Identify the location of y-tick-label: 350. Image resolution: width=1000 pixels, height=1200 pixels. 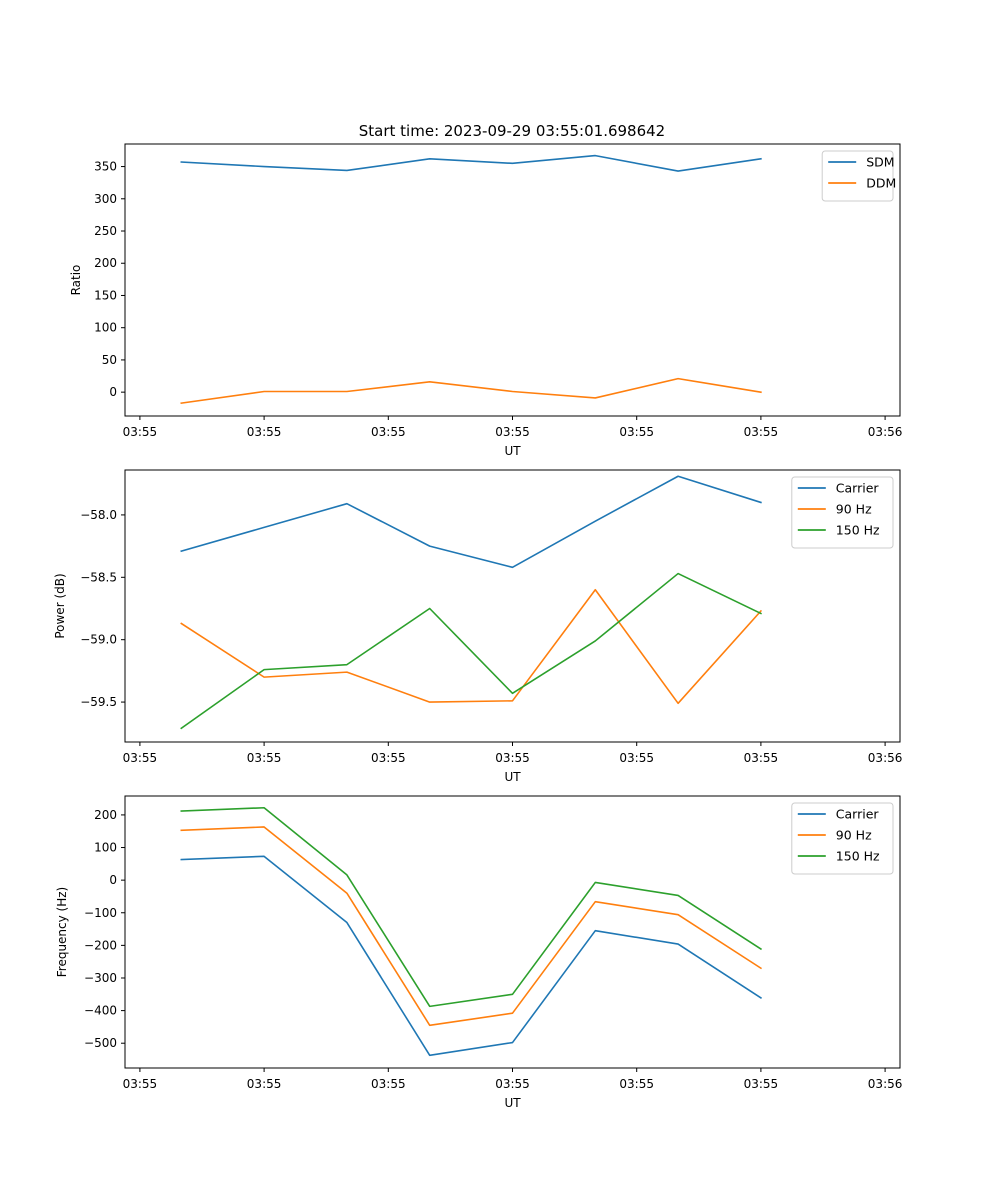
(105, 167).